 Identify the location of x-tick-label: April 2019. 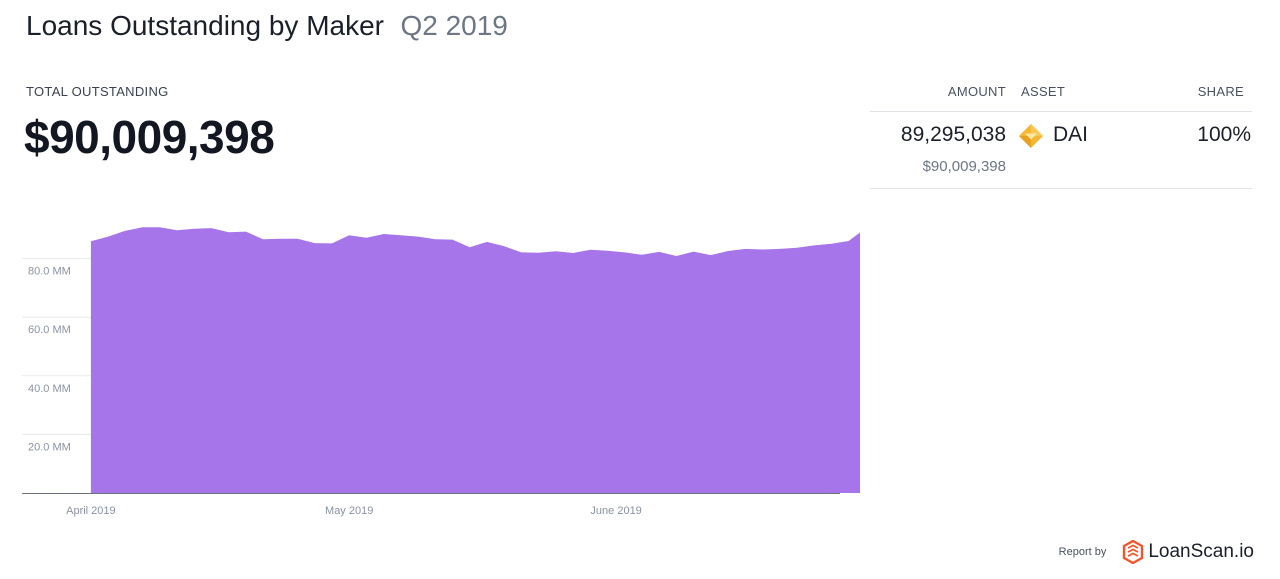
(91, 511).